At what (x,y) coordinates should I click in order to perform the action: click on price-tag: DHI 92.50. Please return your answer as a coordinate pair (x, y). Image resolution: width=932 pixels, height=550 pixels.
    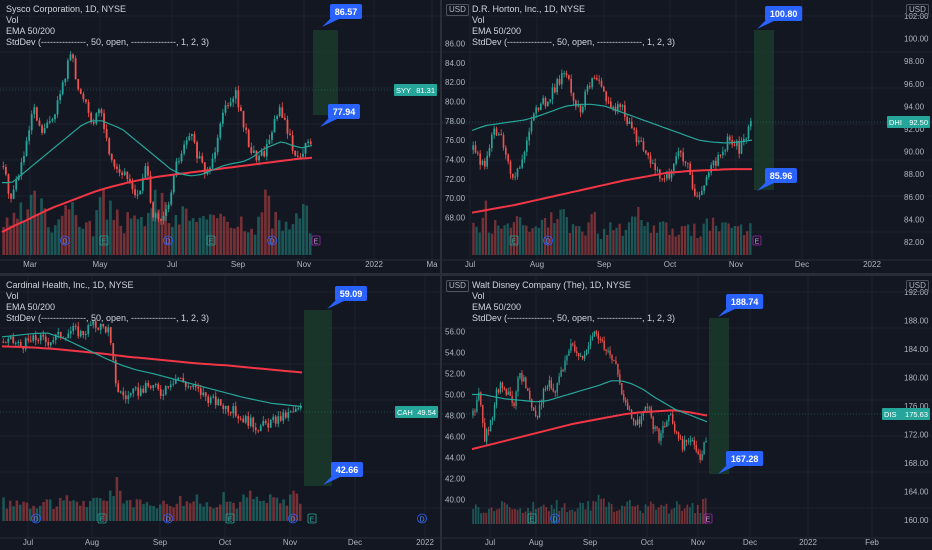
    Looking at the image, I should click on (908, 122).